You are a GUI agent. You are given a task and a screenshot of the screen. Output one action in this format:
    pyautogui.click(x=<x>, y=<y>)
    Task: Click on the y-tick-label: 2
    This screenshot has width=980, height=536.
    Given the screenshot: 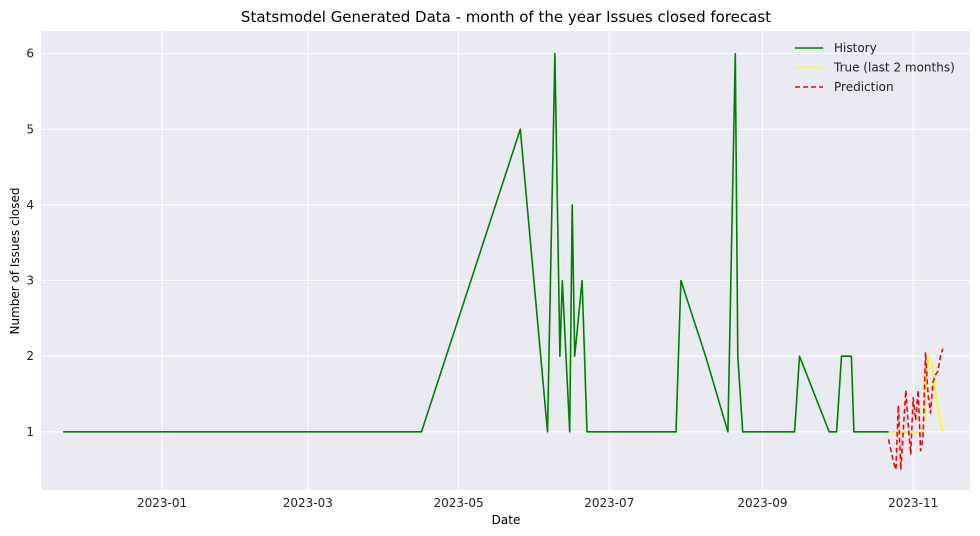 What is the action you would take?
    pyautogui.click(x=30, y=356)
    